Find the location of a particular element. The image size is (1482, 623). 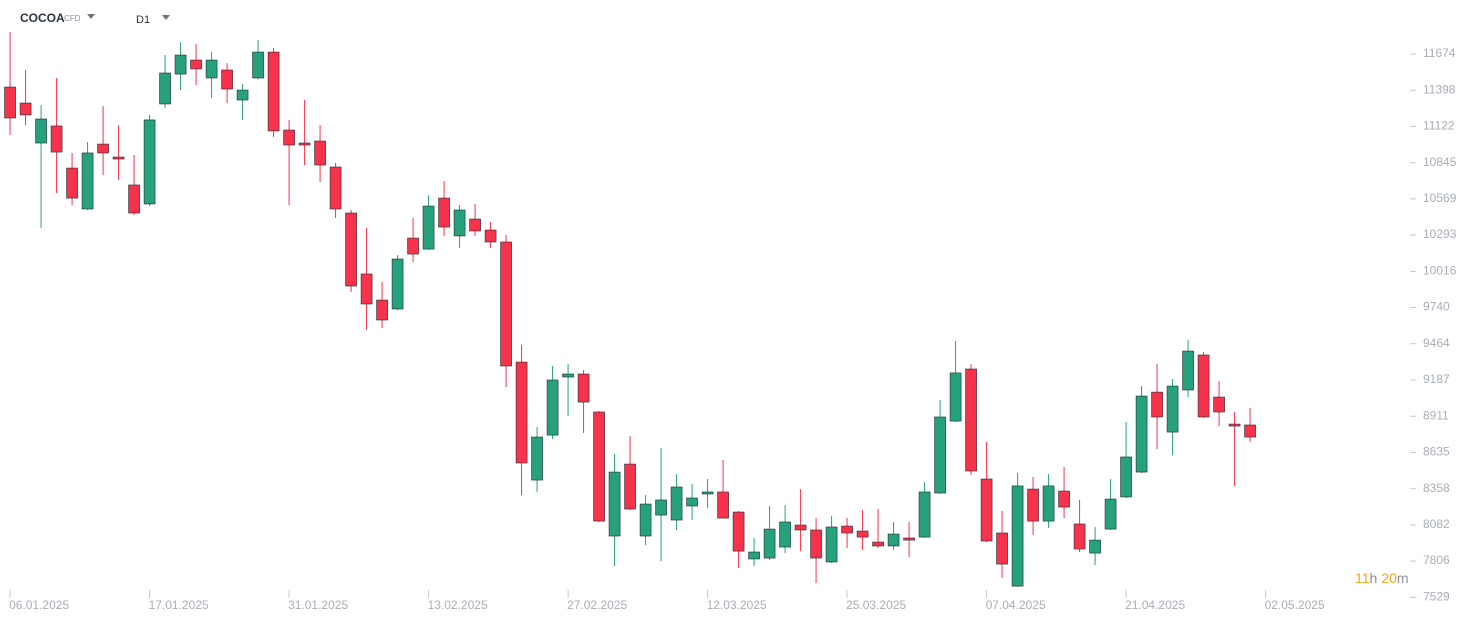

y-tick-label: 9187 is located at coordinates (1436, 379).